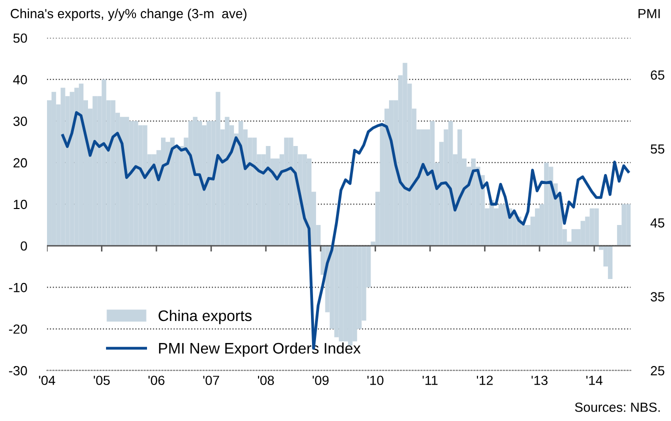 The height and width of the screenshot is (421, 671). Describe the element at coordinates (375, 381) in the screenshot. I see `x-tick-label: '10` at that location.